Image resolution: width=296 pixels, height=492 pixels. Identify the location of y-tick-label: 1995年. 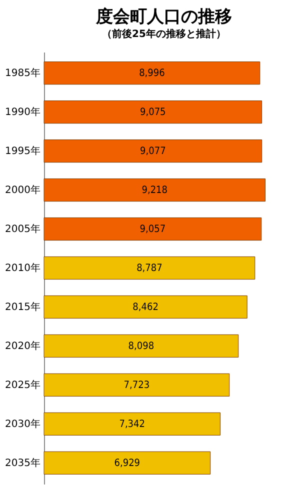
(22, 151).